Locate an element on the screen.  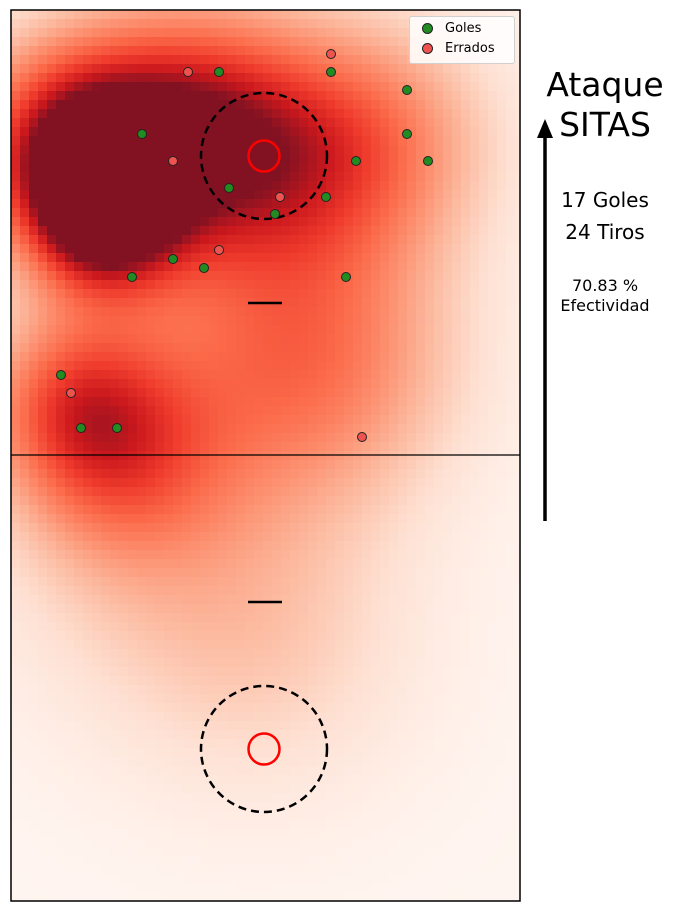
legend-item-goals: Goles is located at coordinates (451, 28).